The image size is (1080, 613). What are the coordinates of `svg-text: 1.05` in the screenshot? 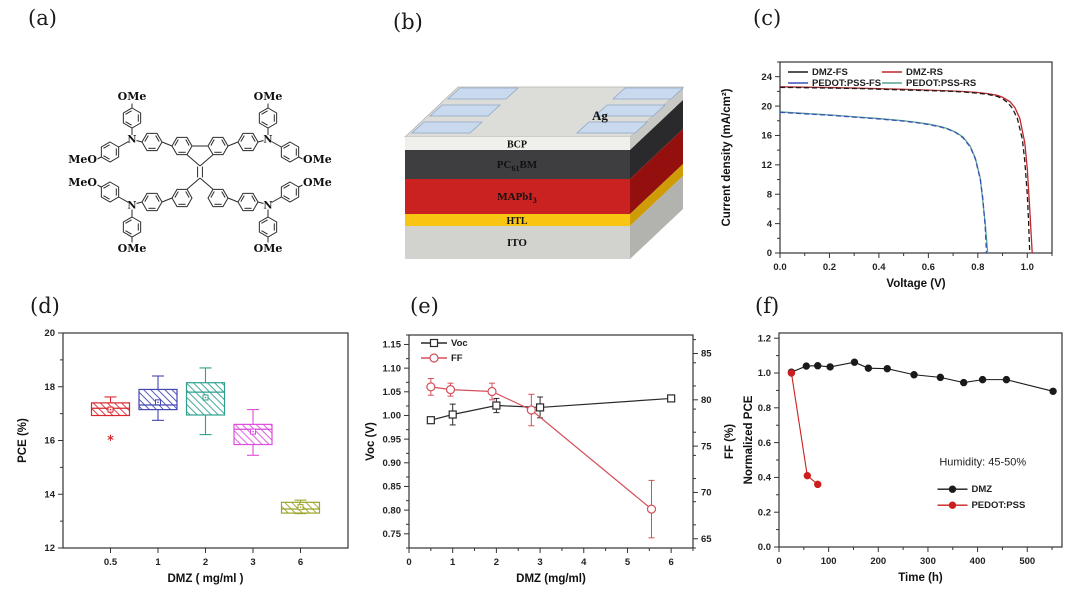 It's located at (392, 392).